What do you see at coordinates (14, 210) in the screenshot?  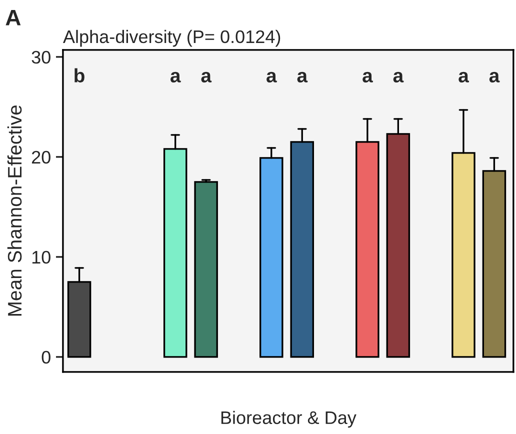 I see `y-axis-title: Mean Shannon-Effective` at bounding box center [14, 210].